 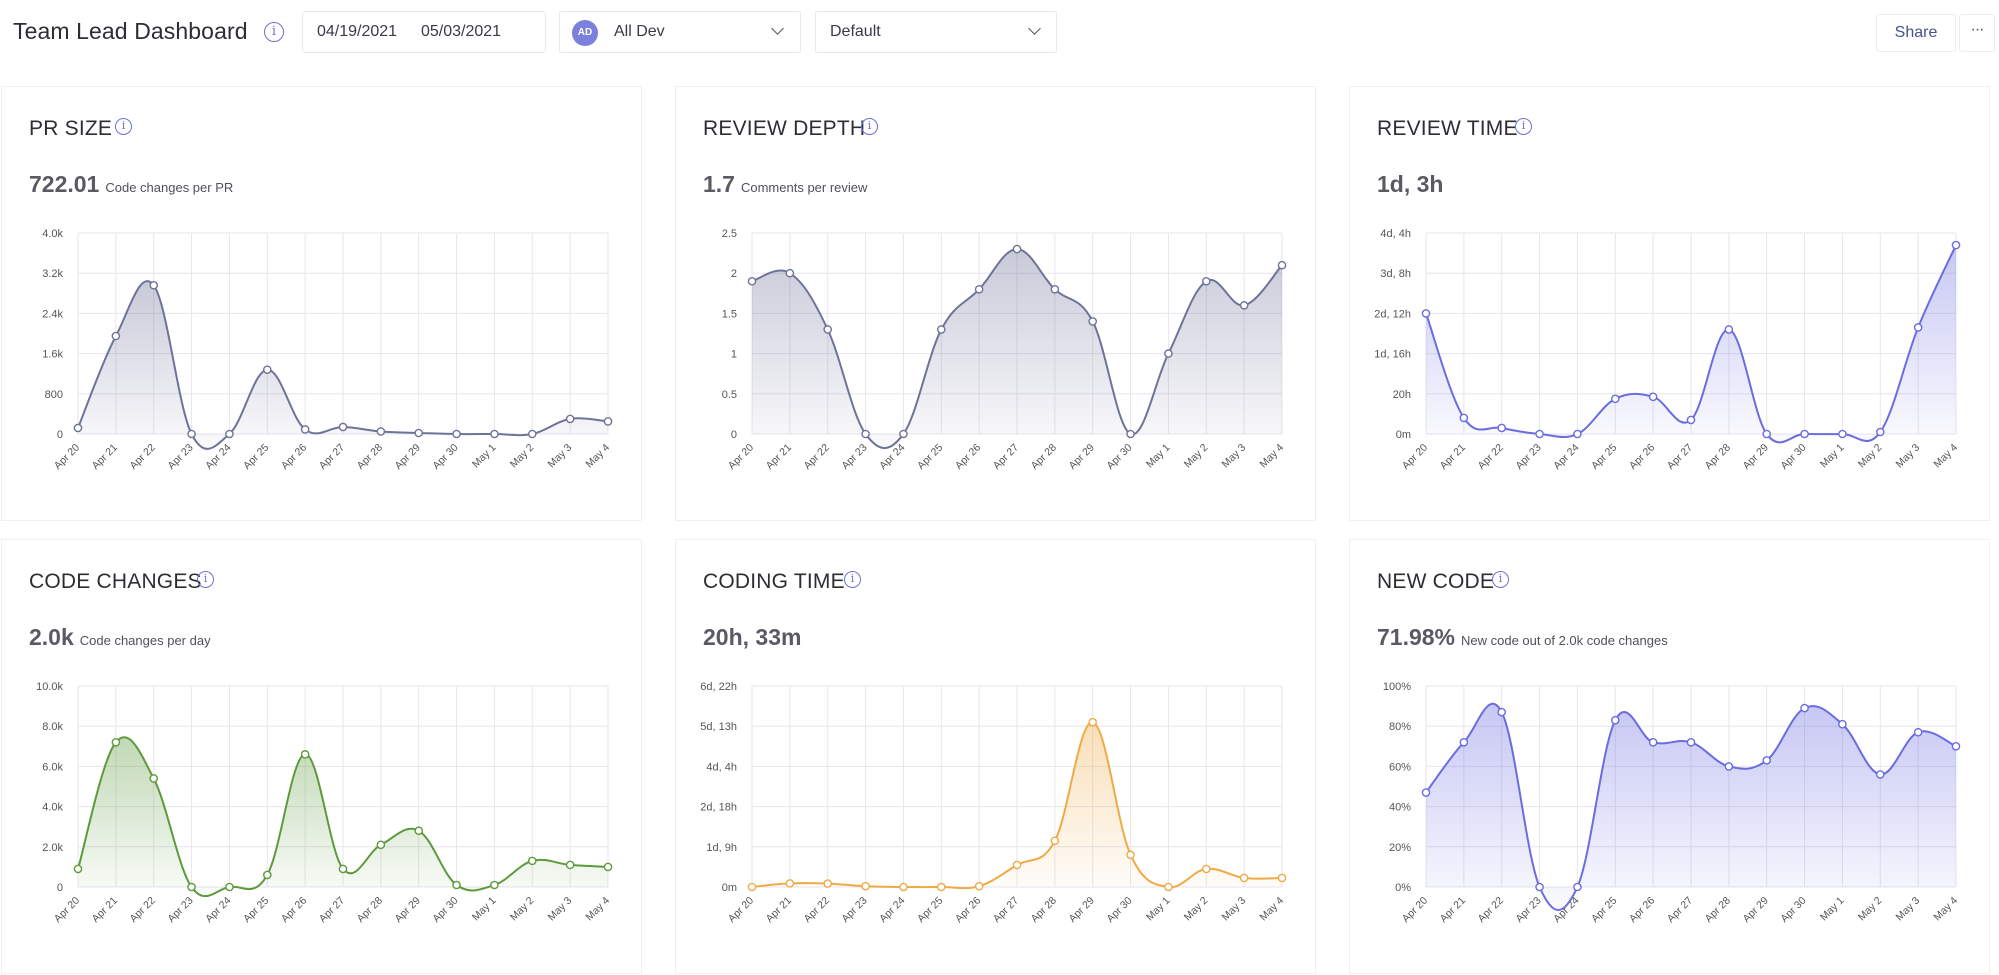 I want to click on view-select-value: Default, so click(x=855, y=31).